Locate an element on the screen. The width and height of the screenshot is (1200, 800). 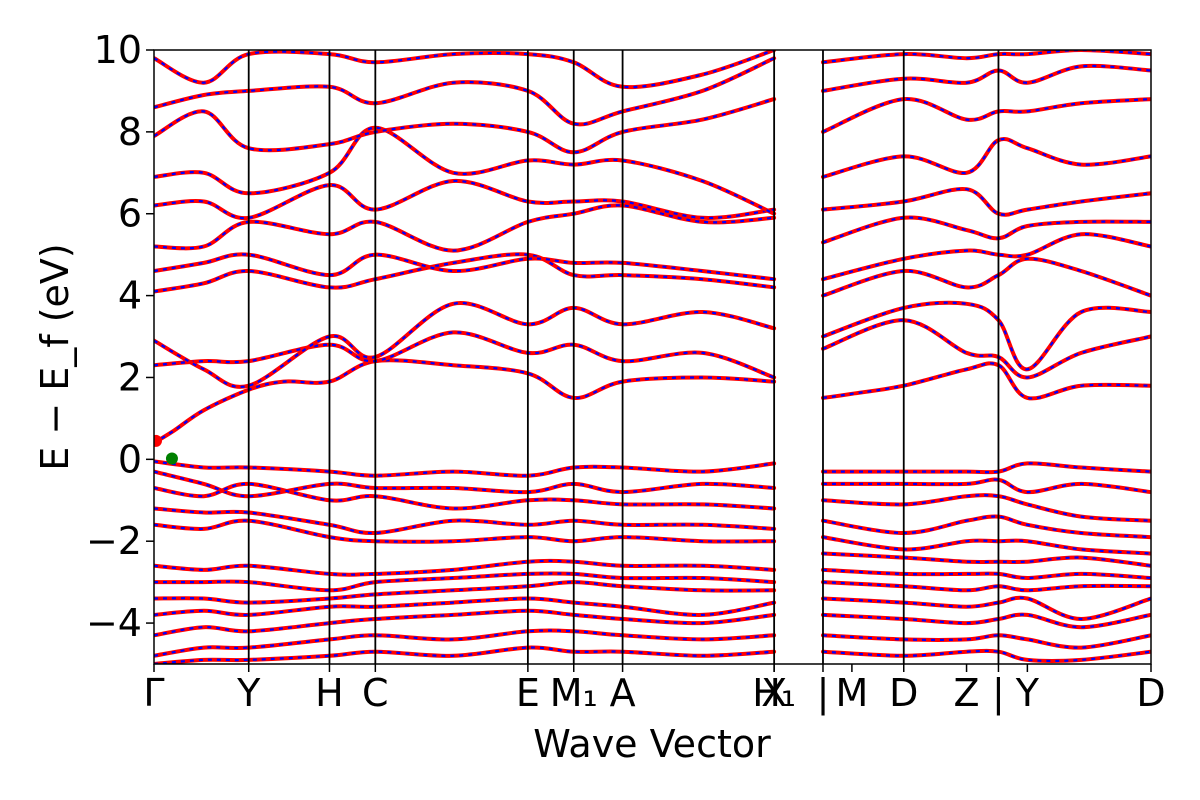
x-tick-label: E is located at coordinates (528, 693).